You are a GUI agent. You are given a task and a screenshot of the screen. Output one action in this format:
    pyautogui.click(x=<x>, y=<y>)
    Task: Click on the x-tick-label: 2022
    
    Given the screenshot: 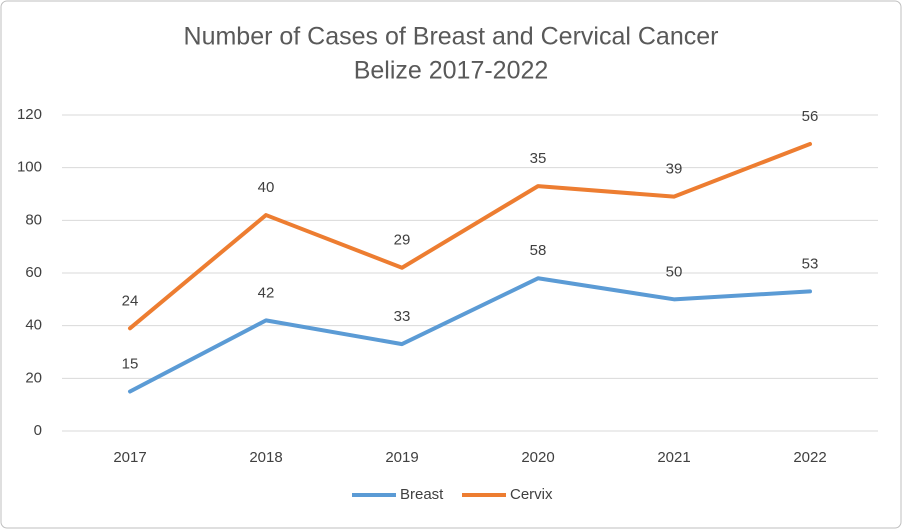 What is the action you would take?
    pyautogui.click(x=809, y=457)
    